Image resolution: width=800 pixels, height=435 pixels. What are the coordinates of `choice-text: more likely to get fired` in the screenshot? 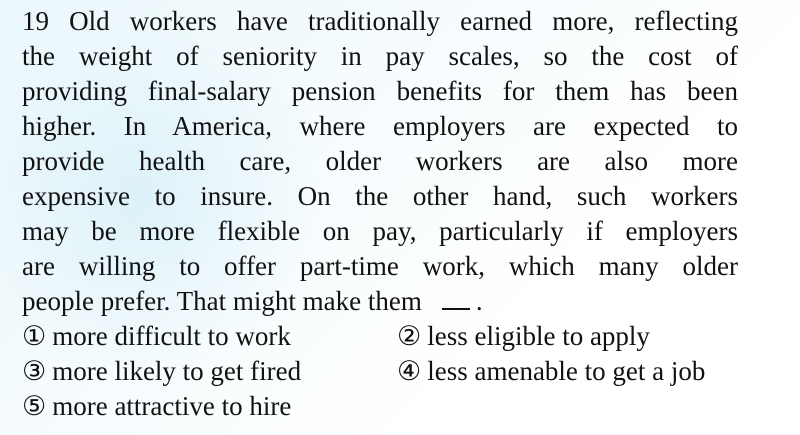 It's located at (177, 371).